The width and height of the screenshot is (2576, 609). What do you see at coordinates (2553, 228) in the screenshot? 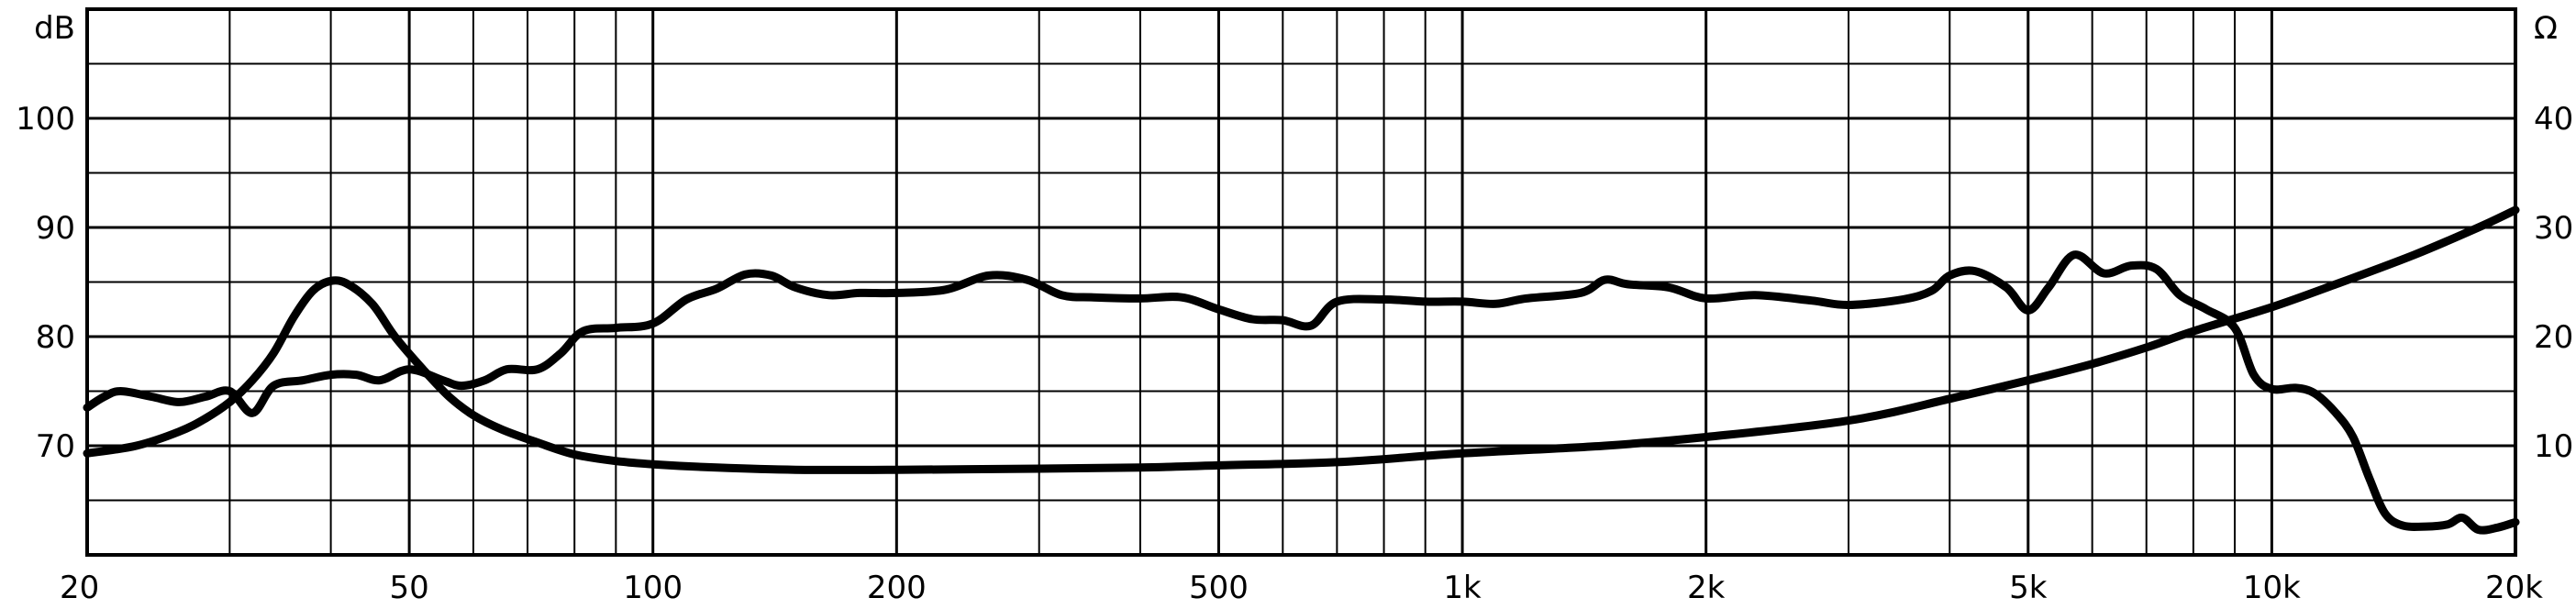
I see `right-y-tick-label: 30` at bounding box center [2553, 228].